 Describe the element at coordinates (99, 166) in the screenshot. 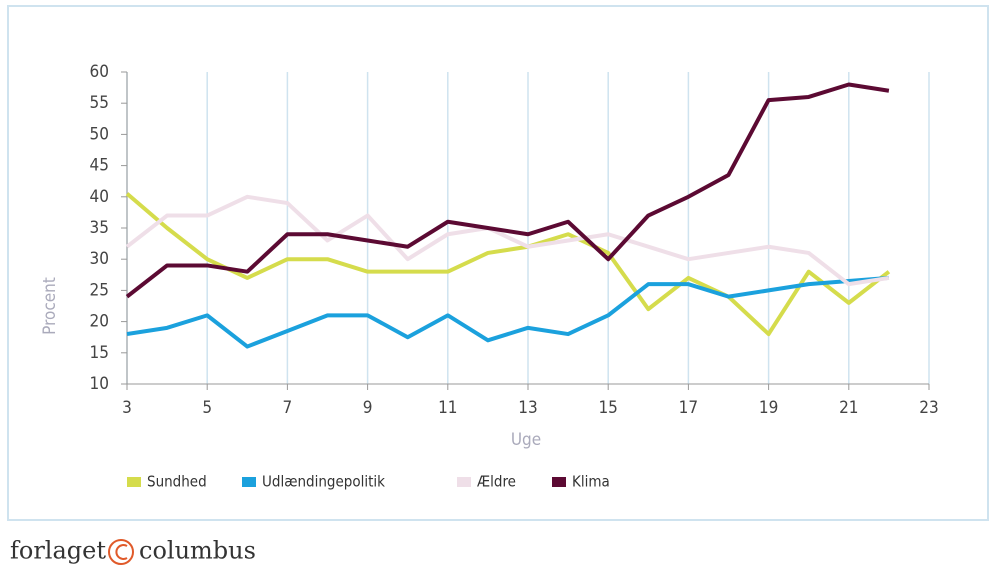

I see `y-tick-label: 45` at that location.